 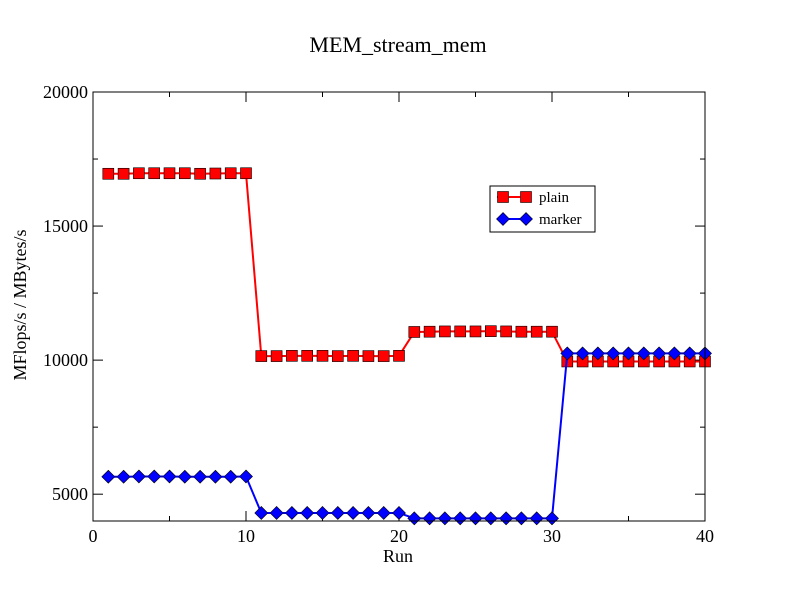 What do you see at coordinates (20, 304) in the screenshot?
I see `y-axis-label: MFlops/s / MBytes/s` at bounding box center [20, 304].